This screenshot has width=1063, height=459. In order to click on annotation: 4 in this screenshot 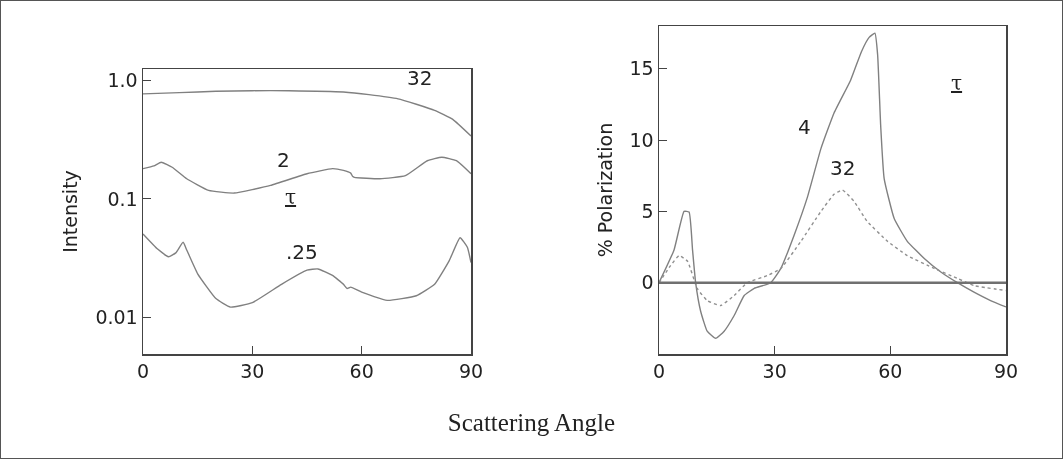, I will do `click(804, 127)`.